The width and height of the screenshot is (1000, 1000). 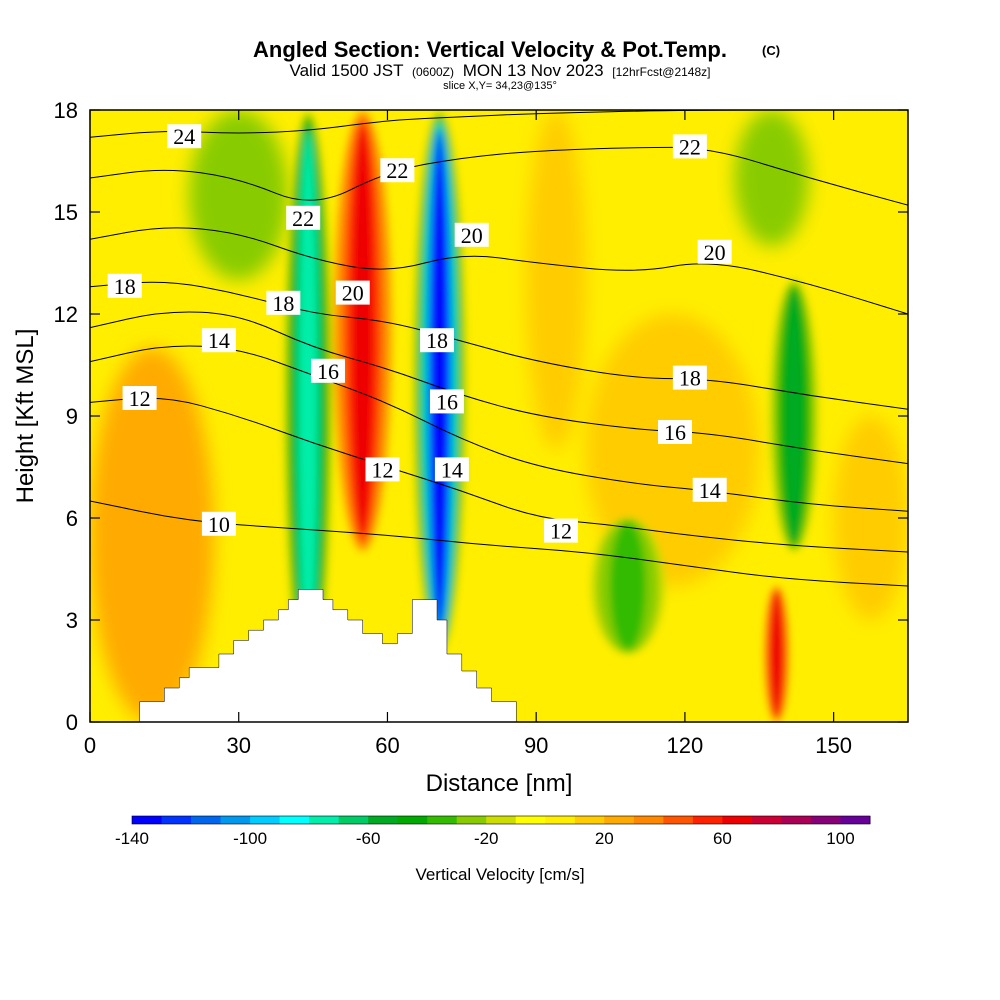 I want to click on x-tick-label: 60, so click(x=387, y=745).